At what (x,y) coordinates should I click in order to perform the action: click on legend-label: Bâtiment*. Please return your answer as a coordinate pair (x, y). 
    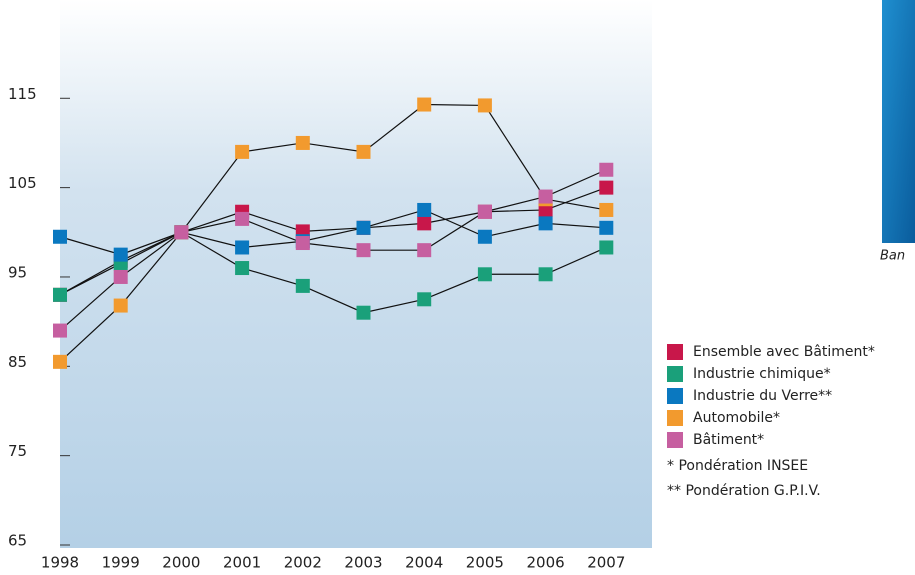
    Looking at the image, I should click on (728, 440).